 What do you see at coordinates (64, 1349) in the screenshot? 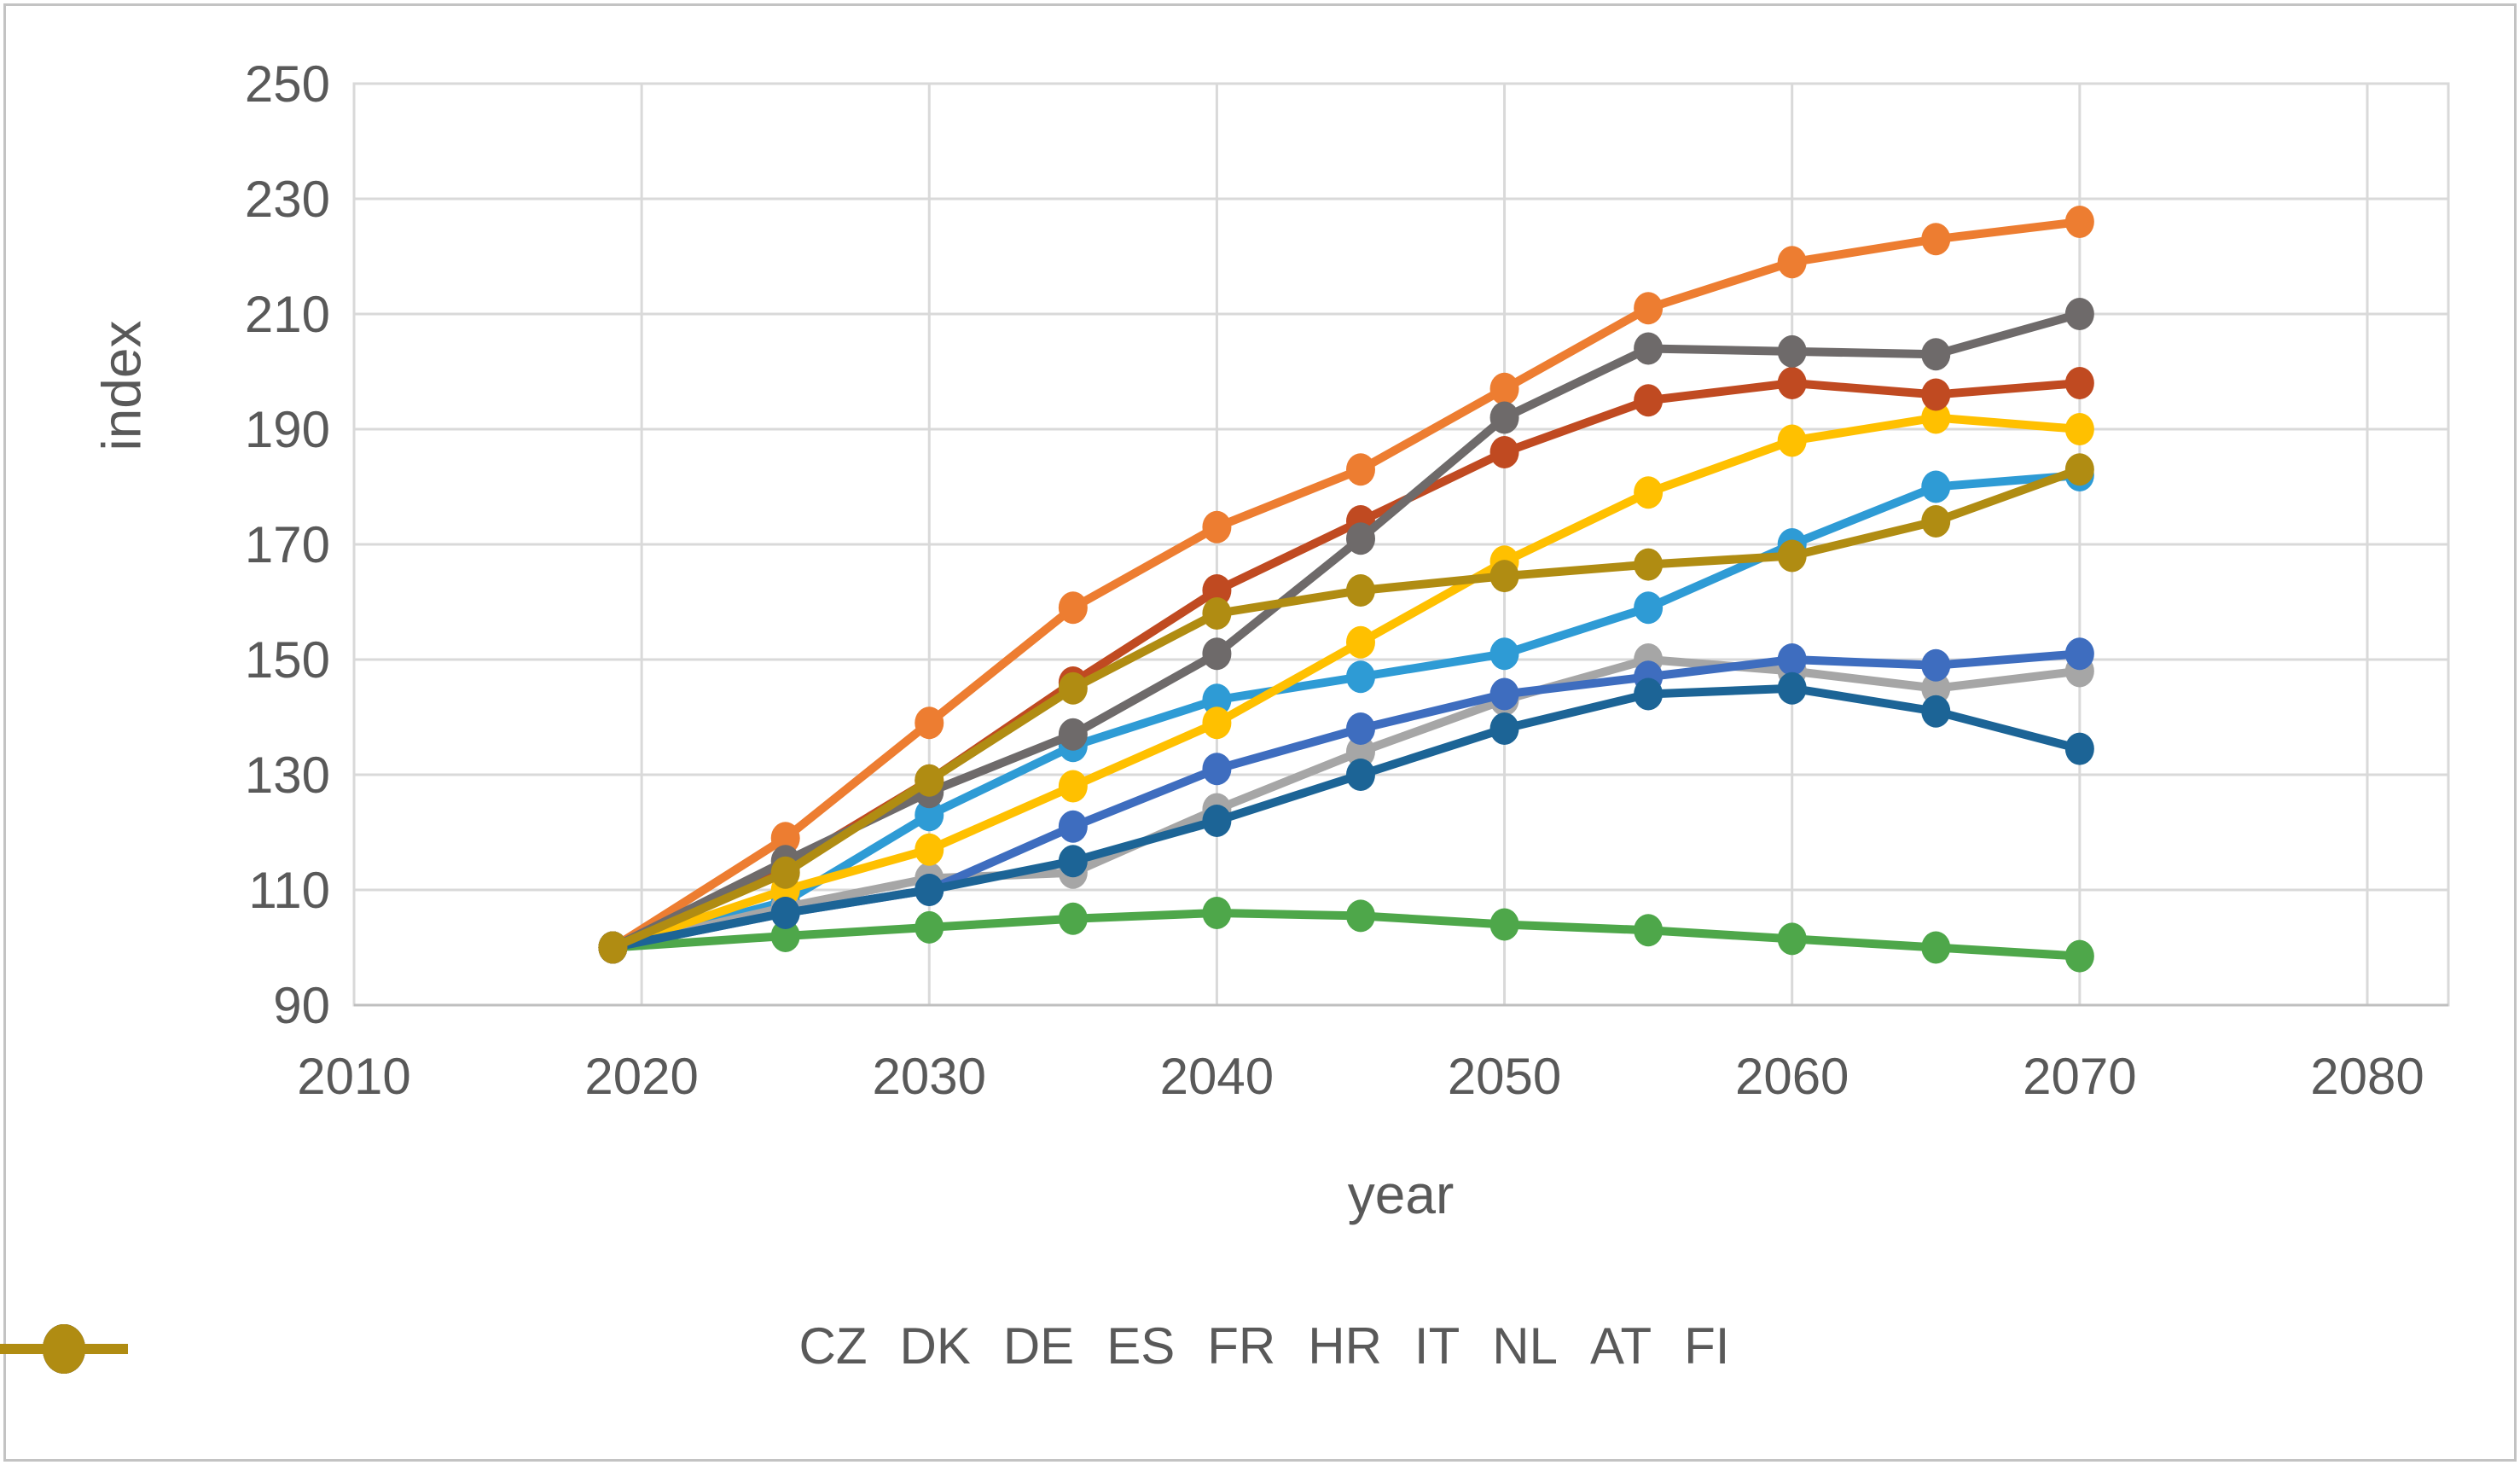
I see `legend-line-dot-icon` at bounding box center [64, 1349].